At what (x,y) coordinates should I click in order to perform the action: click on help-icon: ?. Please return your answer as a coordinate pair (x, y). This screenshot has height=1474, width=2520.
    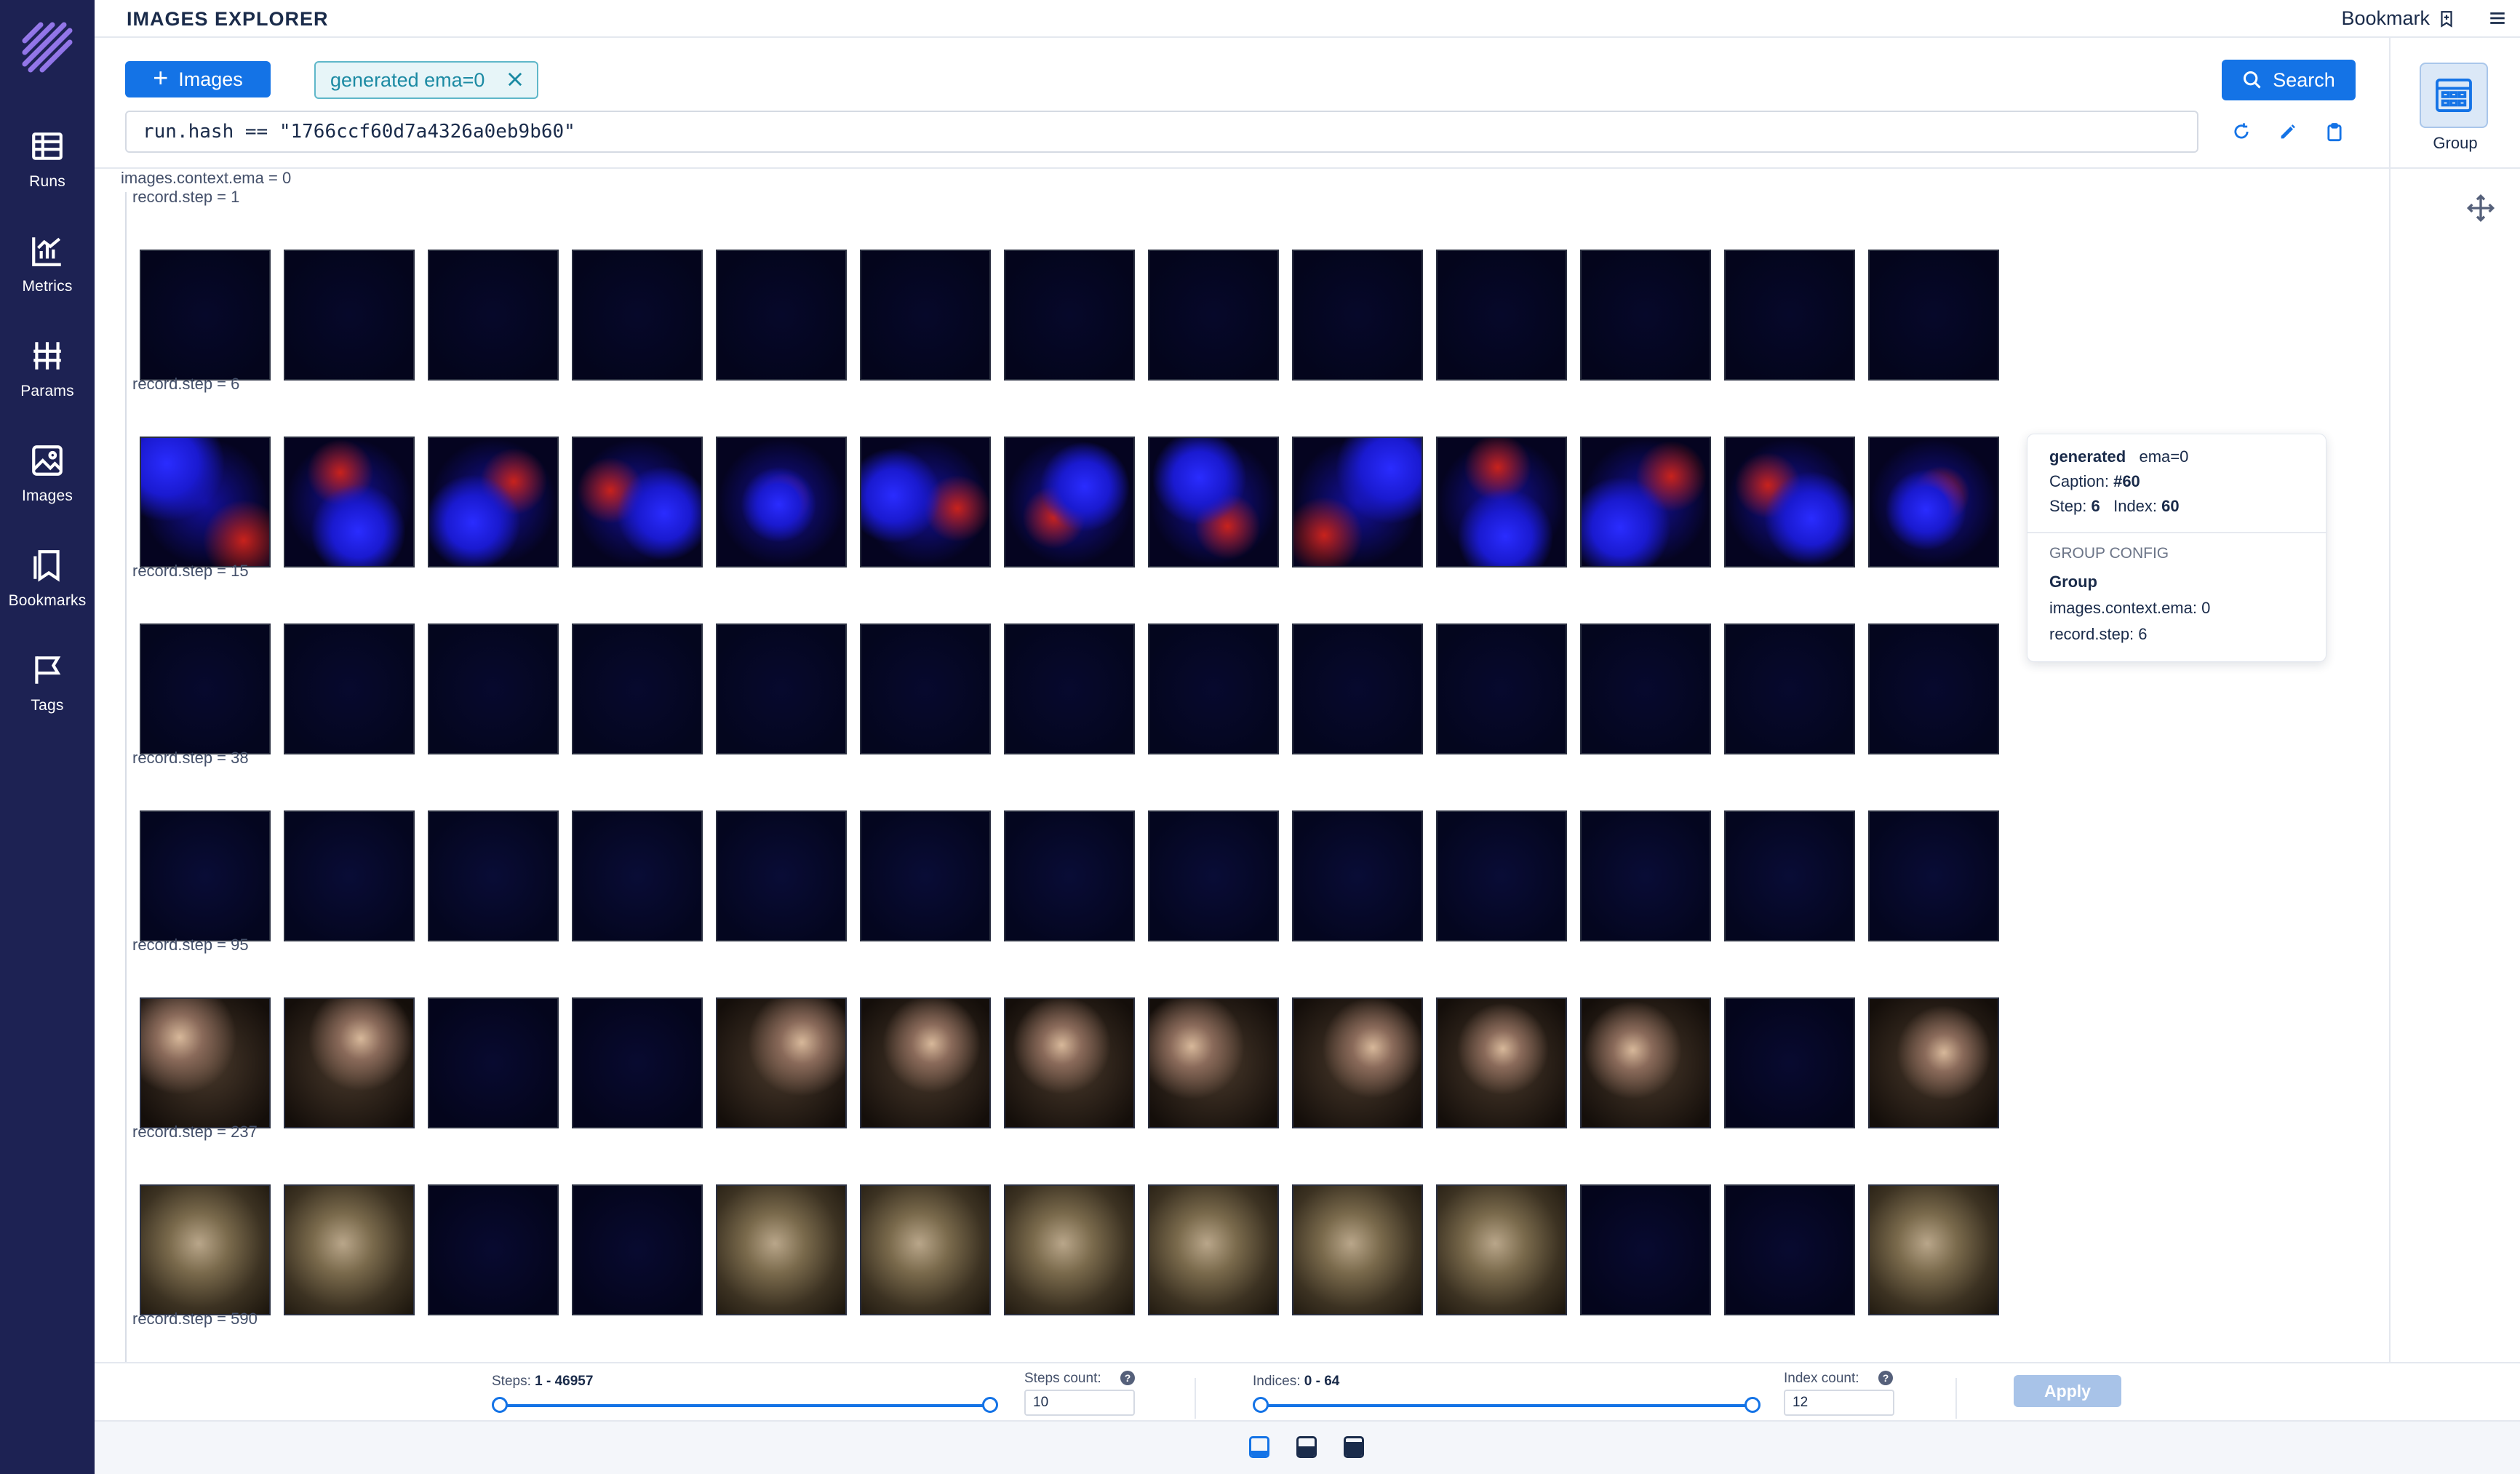
    Looking at the image, I should click on (1127, 1378).